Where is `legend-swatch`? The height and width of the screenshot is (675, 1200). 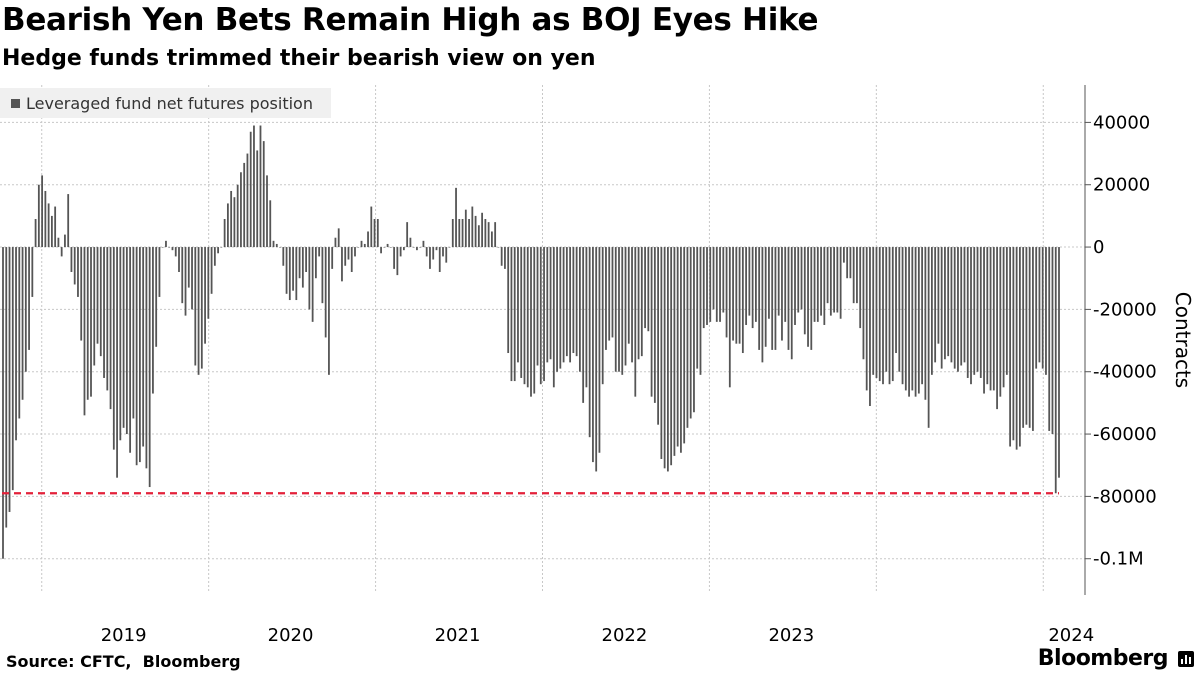
legend-swatch is located at coordinates (15, 103).